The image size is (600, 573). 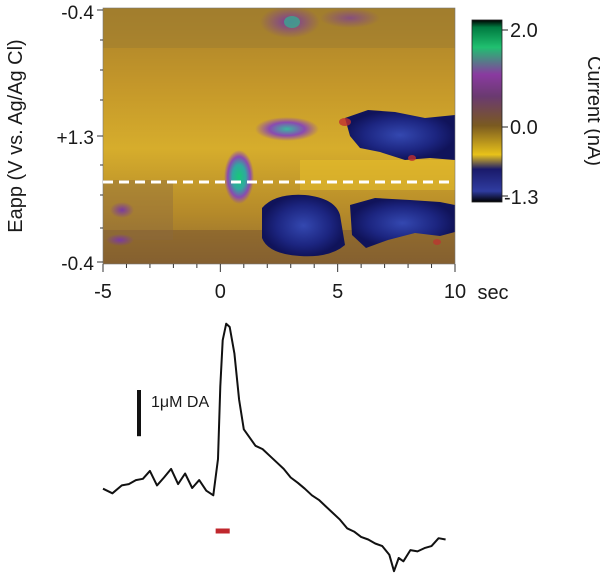 I want to click on colorbar-tick-min: -1.3, so click(x=521, y=198).